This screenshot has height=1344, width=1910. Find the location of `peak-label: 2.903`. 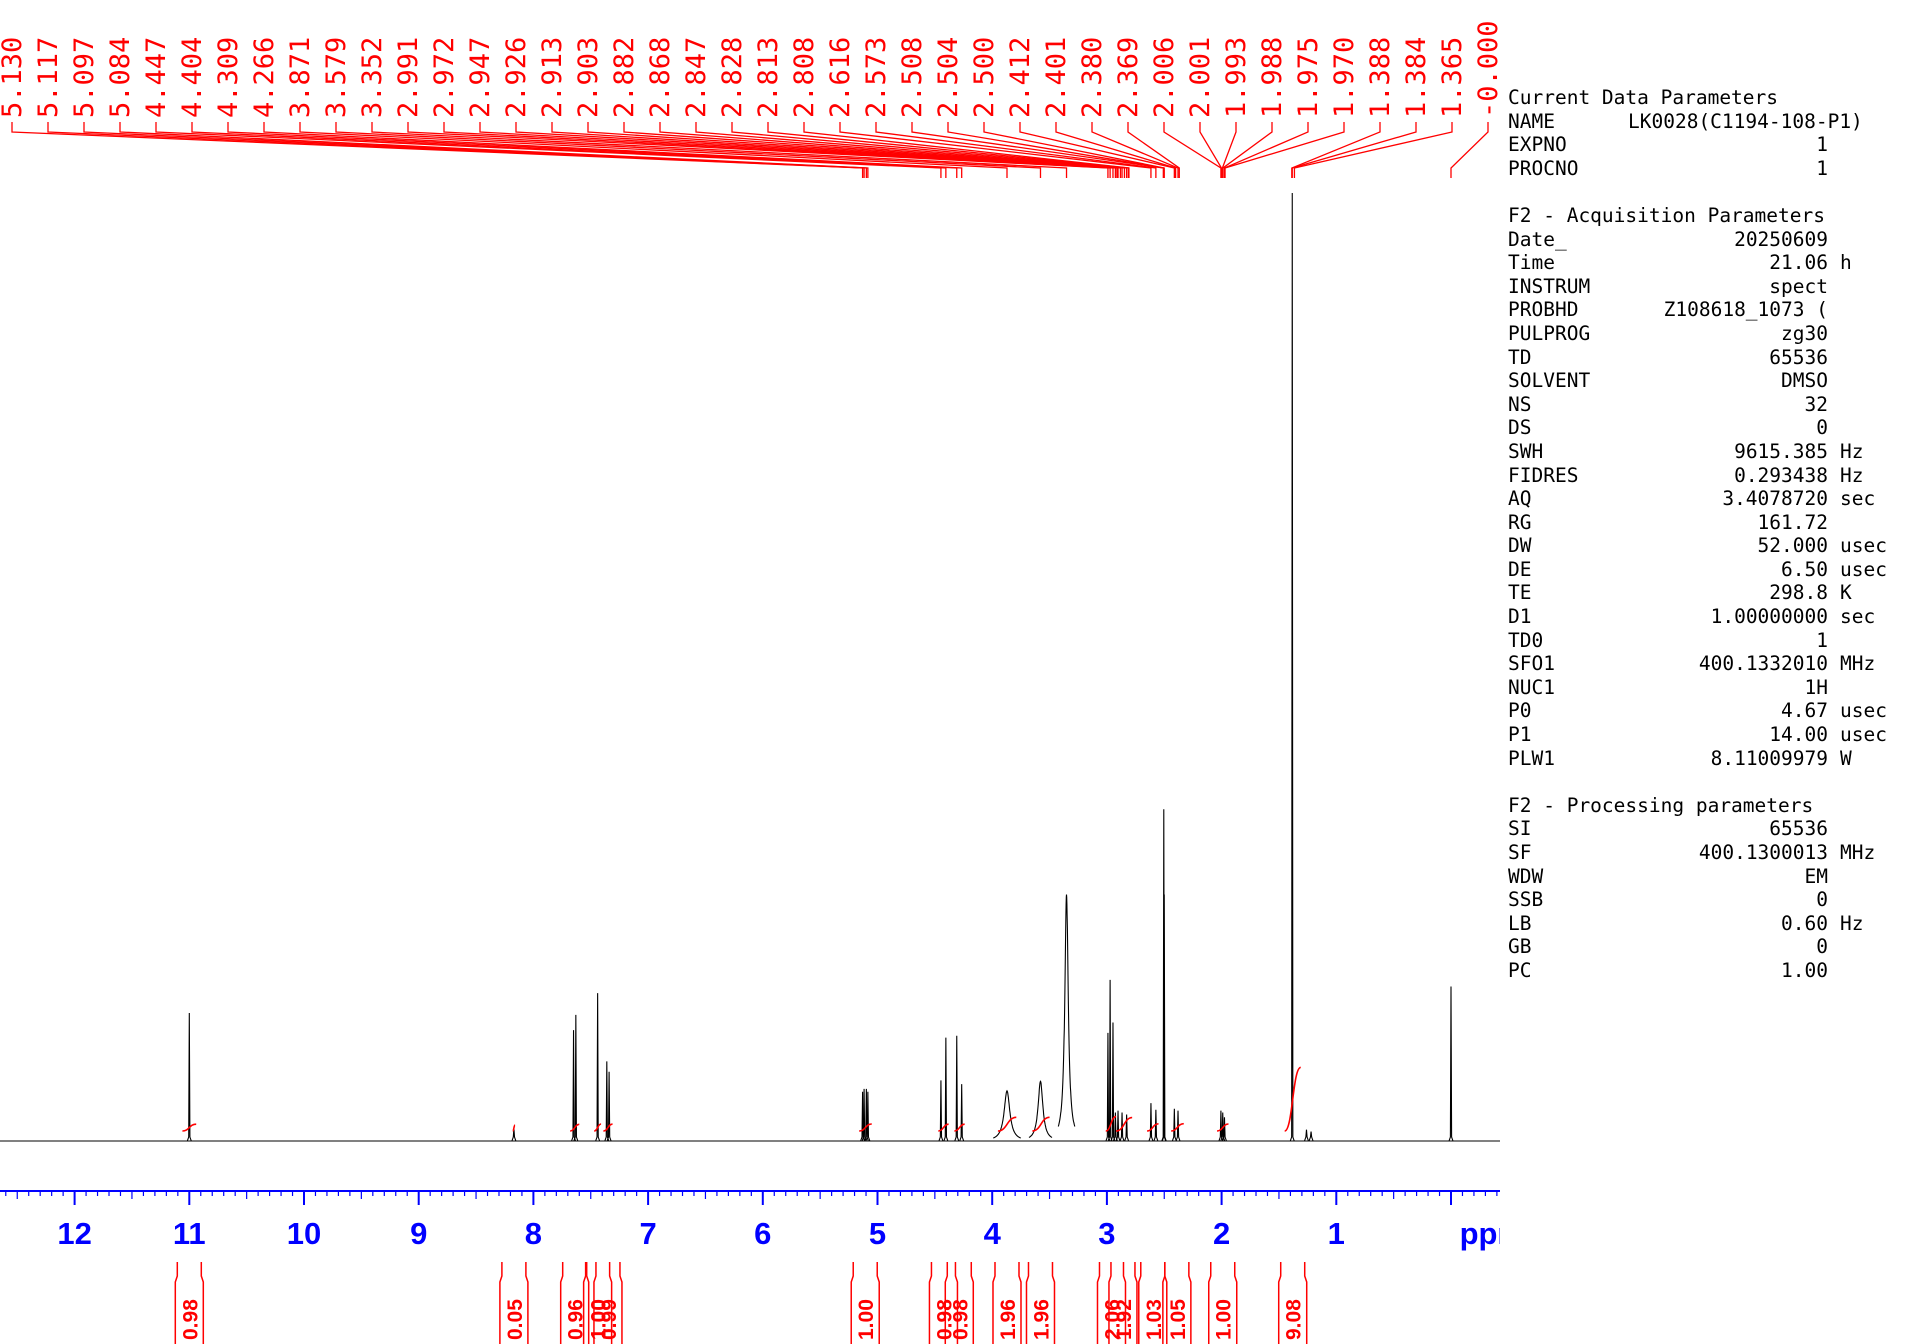

peak-label: 2.903 is located at coordinates (588, 77).